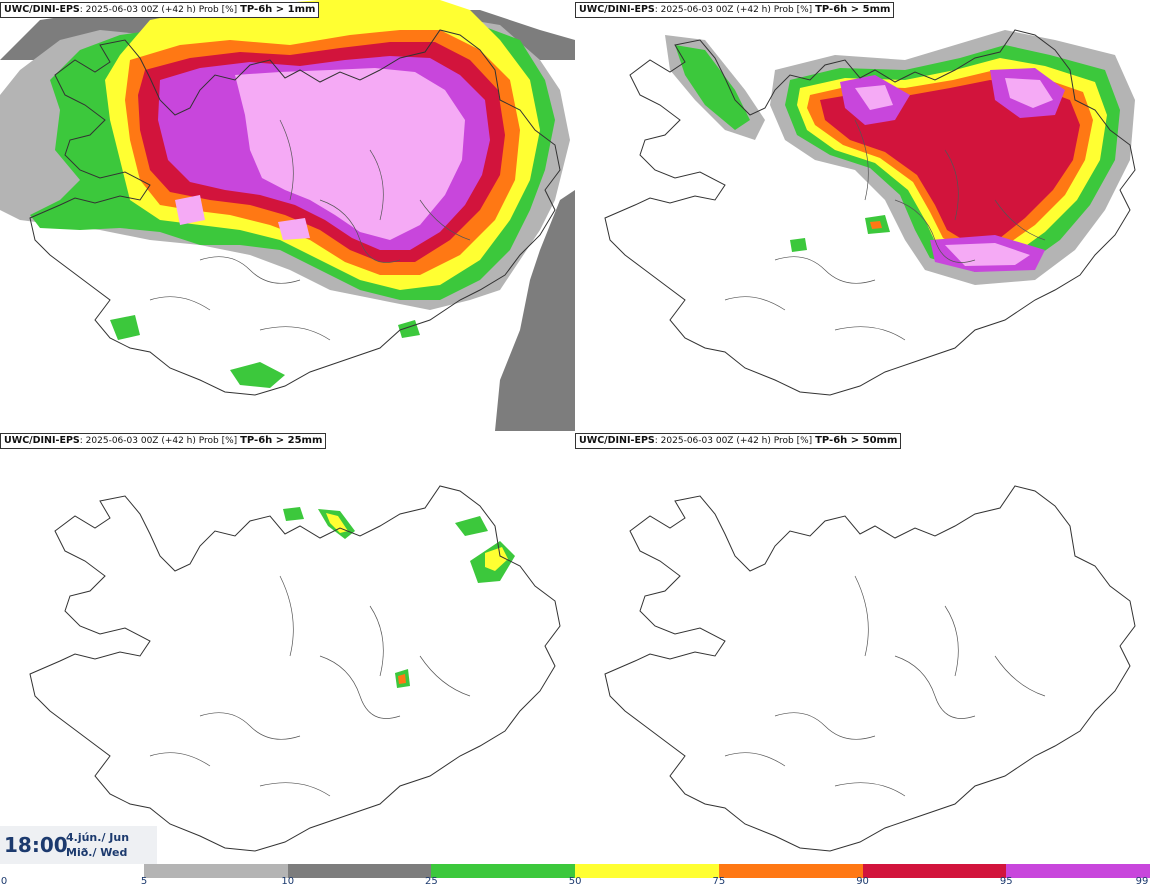 The image size is (1150, 891). Describe the element at coordinates (4, 881) in the screenshot. I see `colorbar-tick-label: 0` at that location.